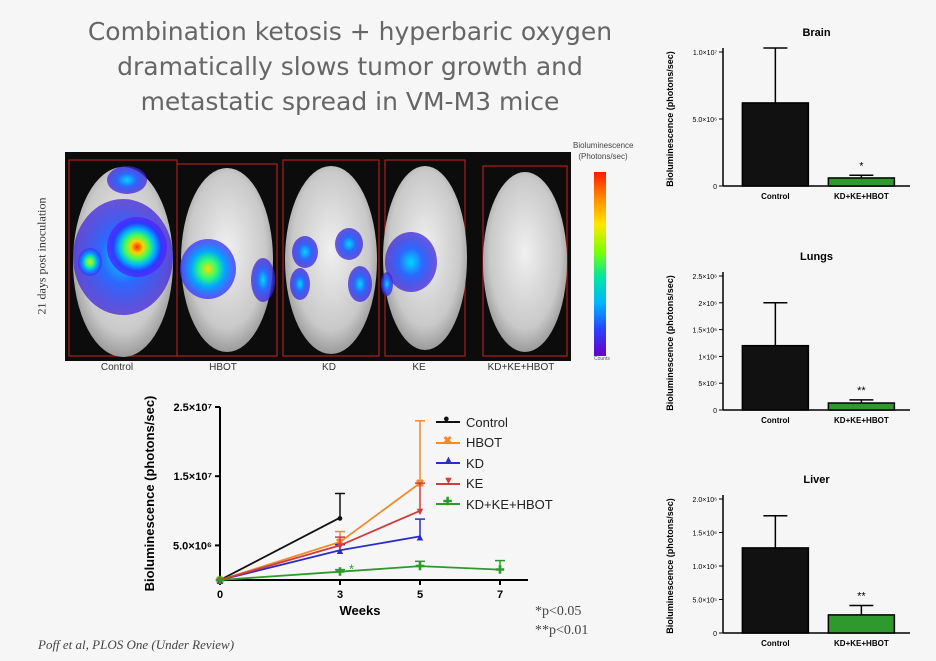 The height and width of the screenshot is (661, 936). I want to click on legend-marker-kd-ke-hbot: ✚, so click(448, 502).